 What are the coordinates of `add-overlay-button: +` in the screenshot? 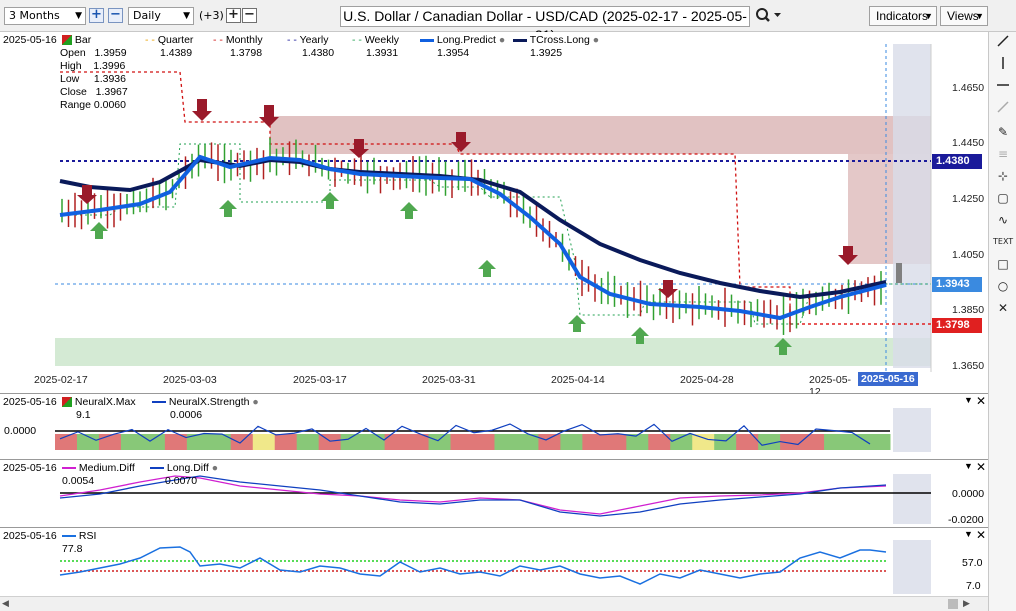 It's located at (233, 15).